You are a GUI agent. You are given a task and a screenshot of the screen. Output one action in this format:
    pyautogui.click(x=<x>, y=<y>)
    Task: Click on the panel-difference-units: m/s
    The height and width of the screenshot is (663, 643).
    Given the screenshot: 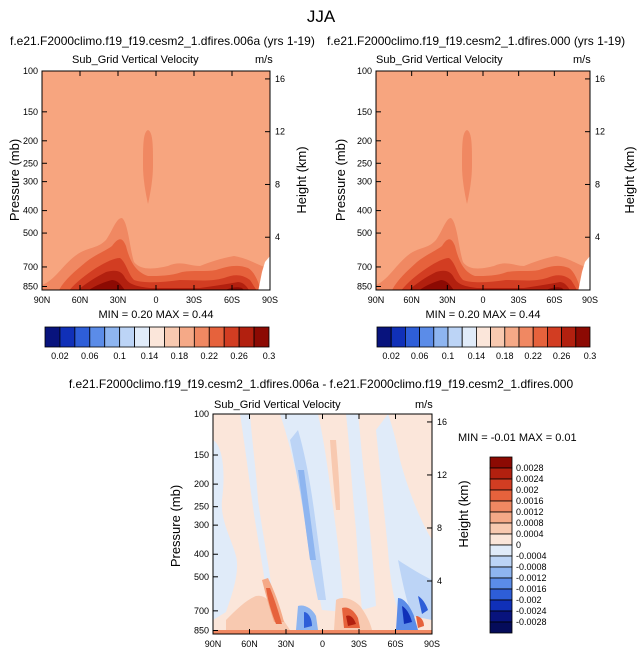 What is the action you would take?
    pyautogui.click(x=424, y=405)
    